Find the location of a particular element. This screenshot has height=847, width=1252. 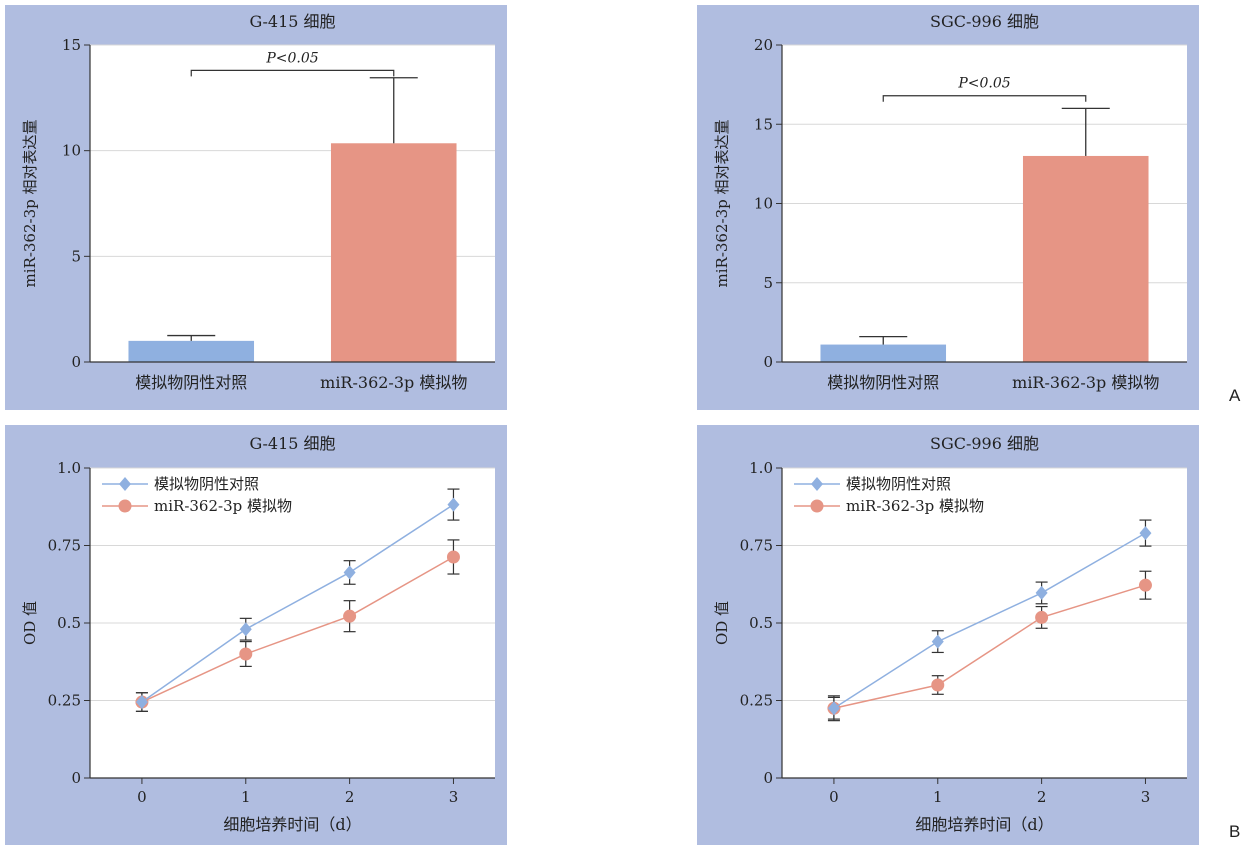

y-tick-label: 20 is located at coordinates (763, 45).